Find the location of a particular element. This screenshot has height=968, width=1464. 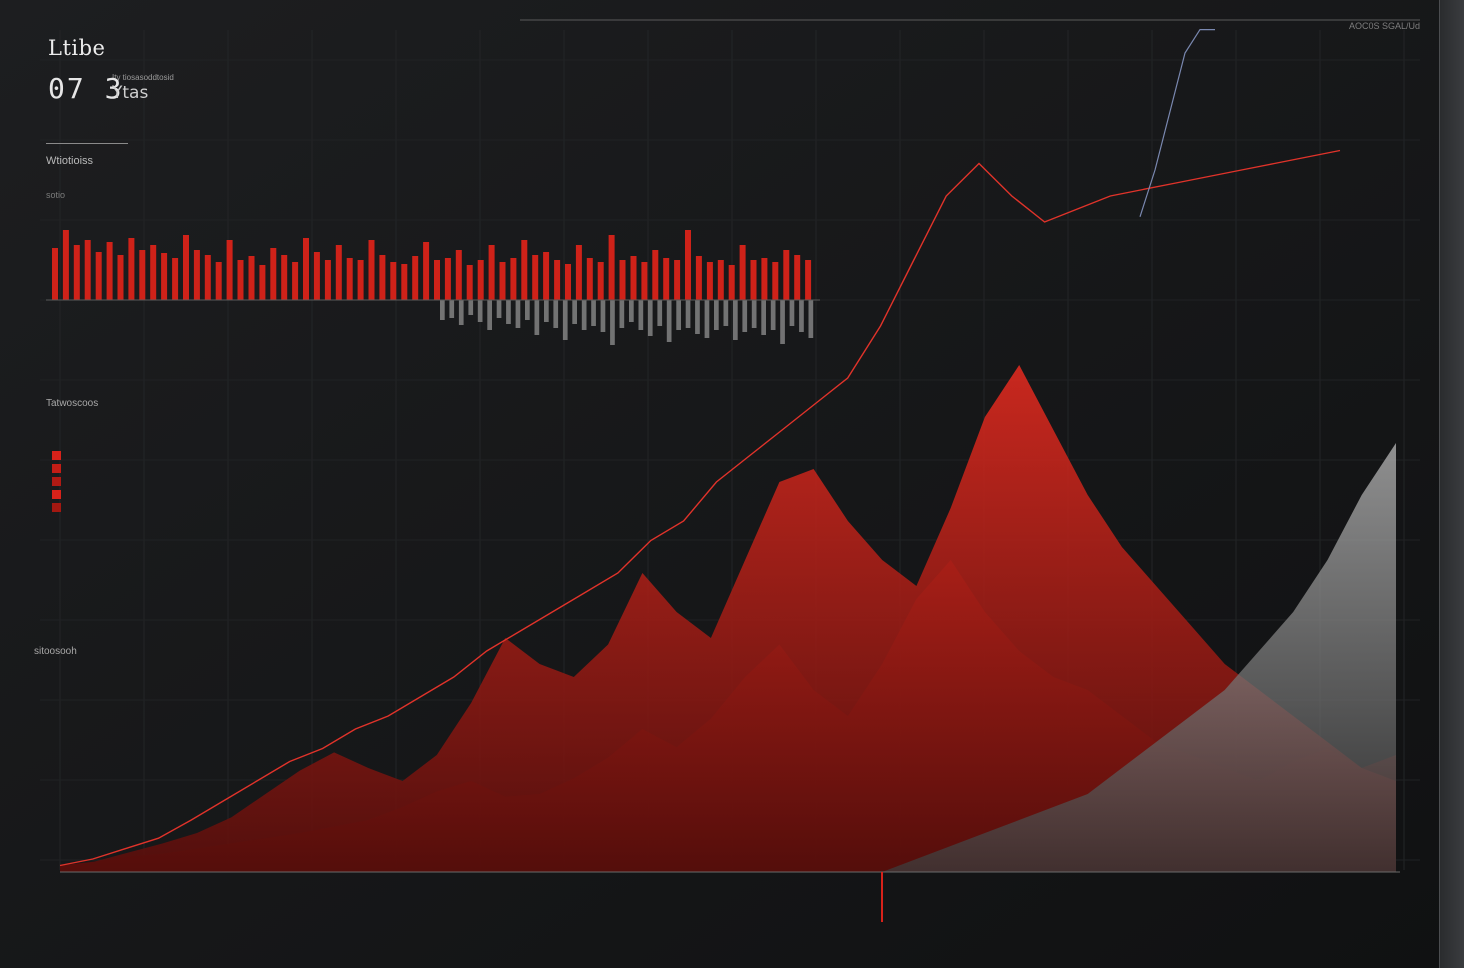

top-chart-title: Wtiotioiss is located at coordinates (70, 161).